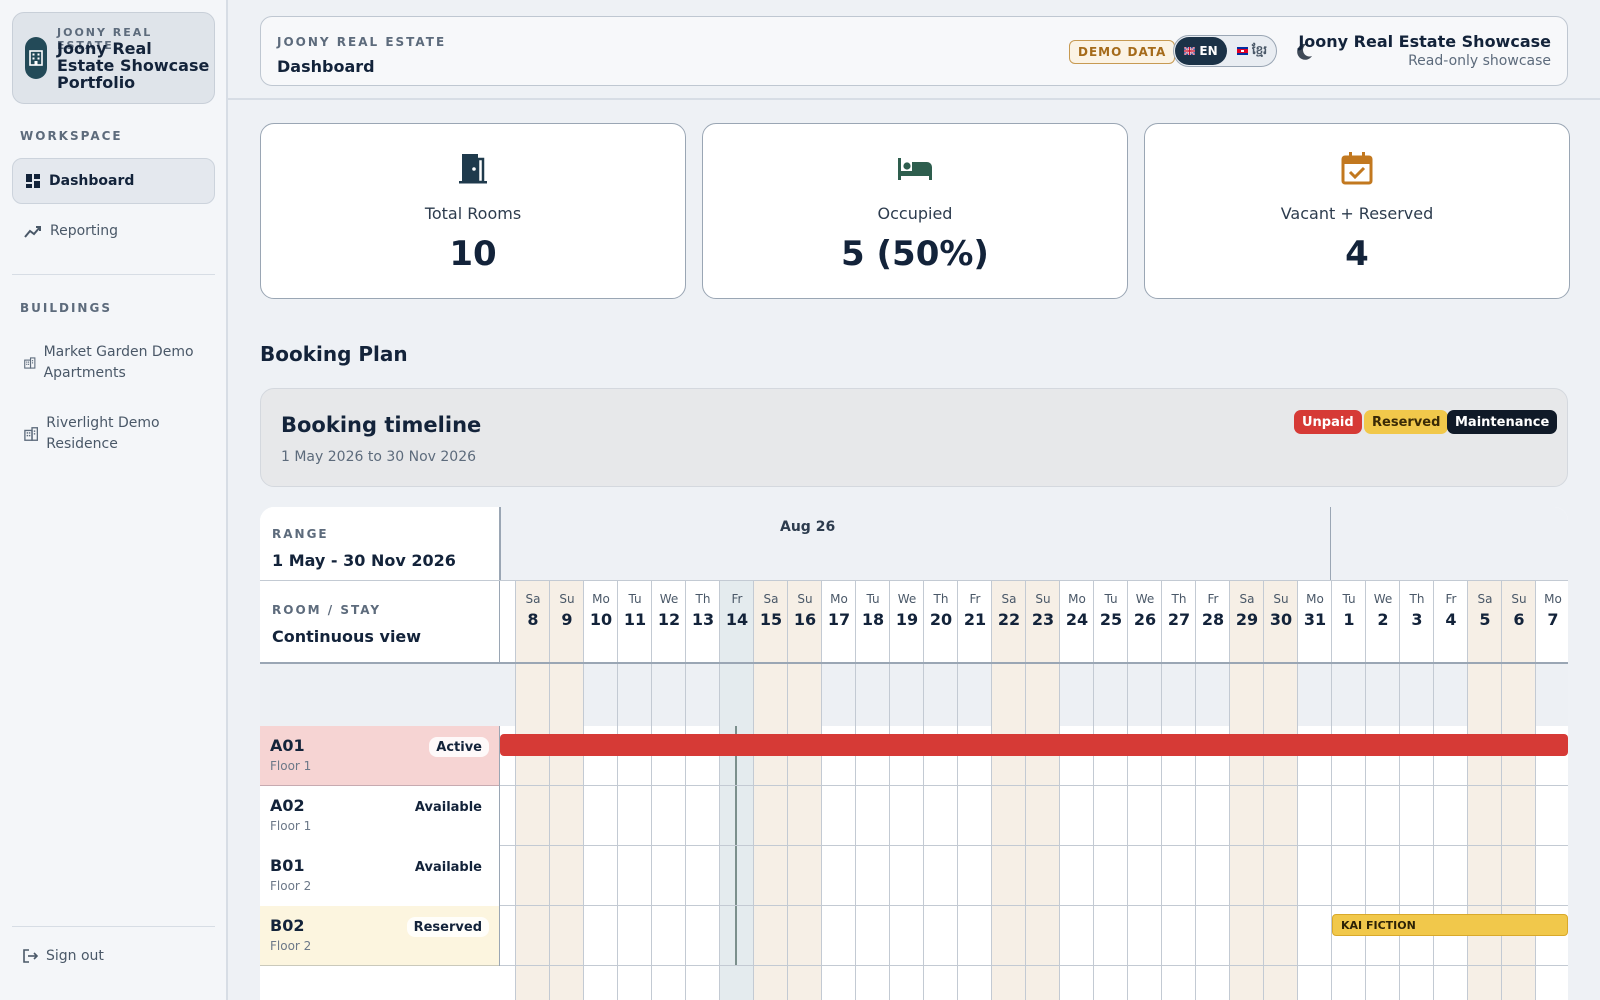 The height and width of the screenshot is (1000, 1600). I want to click on stay-bar, so click(1034, 745).